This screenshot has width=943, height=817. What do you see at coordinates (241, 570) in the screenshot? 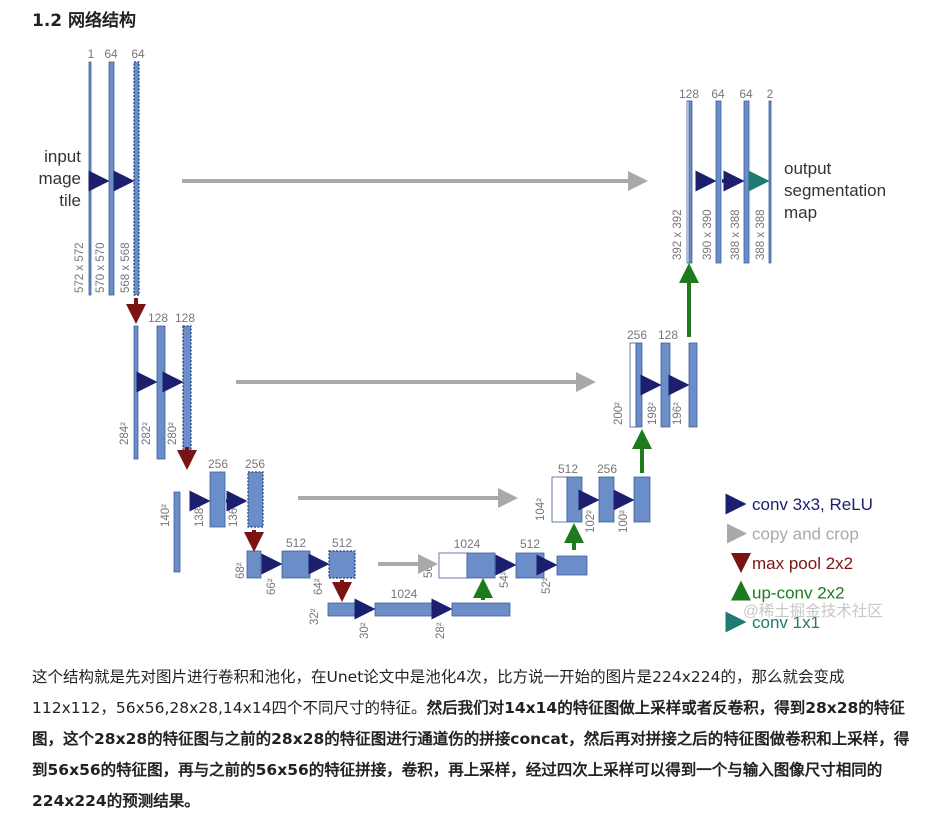
I see `size-label-b10: 68²` at bounding box center [241, 570].